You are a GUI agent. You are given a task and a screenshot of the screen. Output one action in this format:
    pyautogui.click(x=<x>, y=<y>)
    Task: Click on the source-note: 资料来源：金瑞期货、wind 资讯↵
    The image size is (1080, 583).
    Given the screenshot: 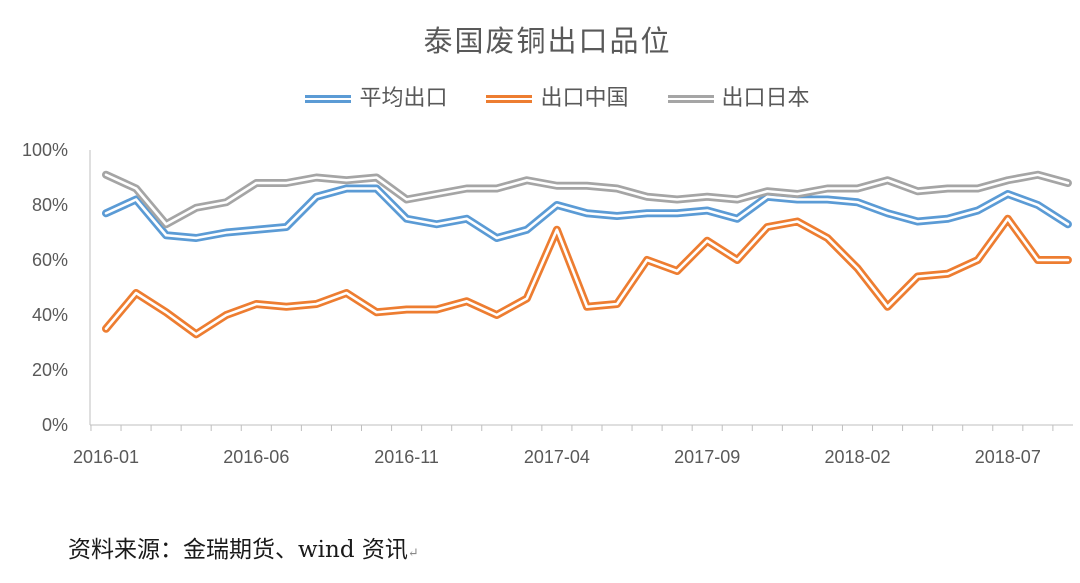 What is the action you would take?
    pyautogui.click(x=243, y=547)
    